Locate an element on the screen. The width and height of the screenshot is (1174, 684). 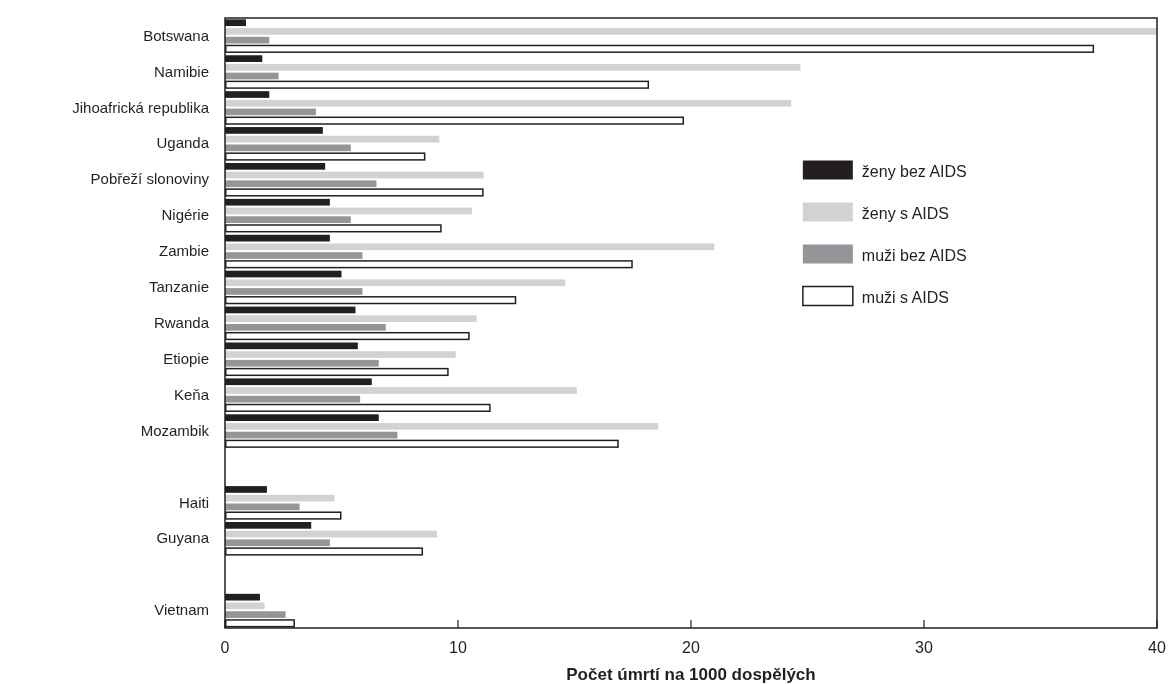
y-tick-label: Pobřeží slonoviny is located at coordinates (150, 179).